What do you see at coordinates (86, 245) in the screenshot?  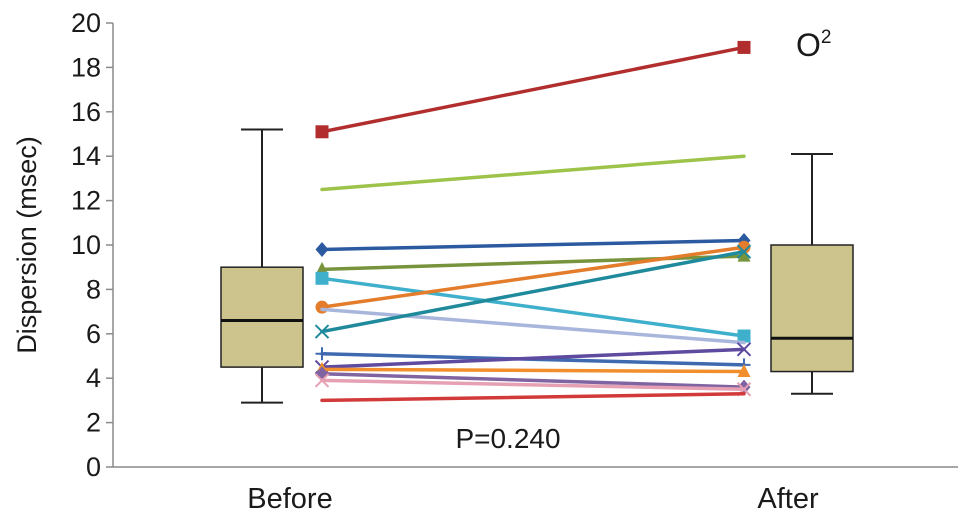 I see `y-tick-label: 10` at bounding box center [86, 245].